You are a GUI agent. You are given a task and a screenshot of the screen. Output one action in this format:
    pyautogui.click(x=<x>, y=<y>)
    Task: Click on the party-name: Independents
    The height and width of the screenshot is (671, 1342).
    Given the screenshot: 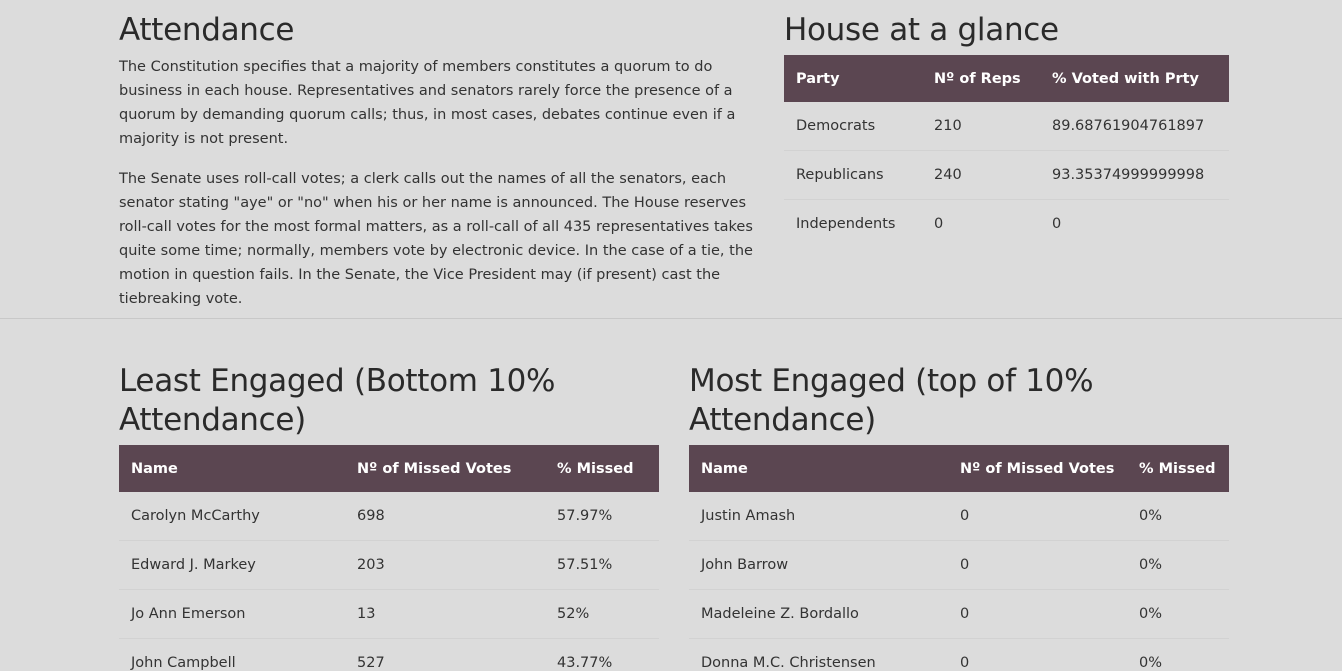 What is the action you would take?
    pyautogui.click(x=846, y=224)
    